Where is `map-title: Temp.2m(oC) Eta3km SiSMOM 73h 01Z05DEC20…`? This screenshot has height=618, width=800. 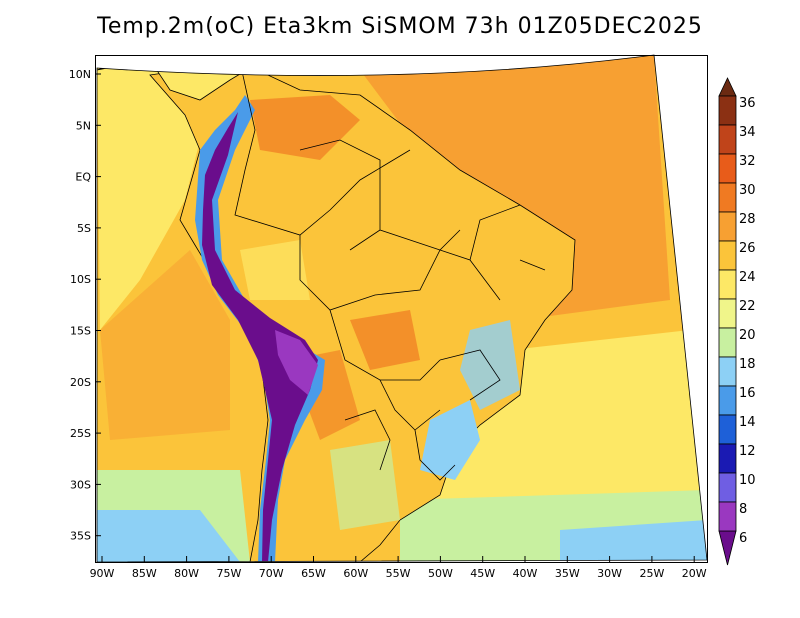 map-title: Temp.2m(oC) Eta3km SiSMOM 73h 01Z05DEC20… is located at coordinates (400, 26).